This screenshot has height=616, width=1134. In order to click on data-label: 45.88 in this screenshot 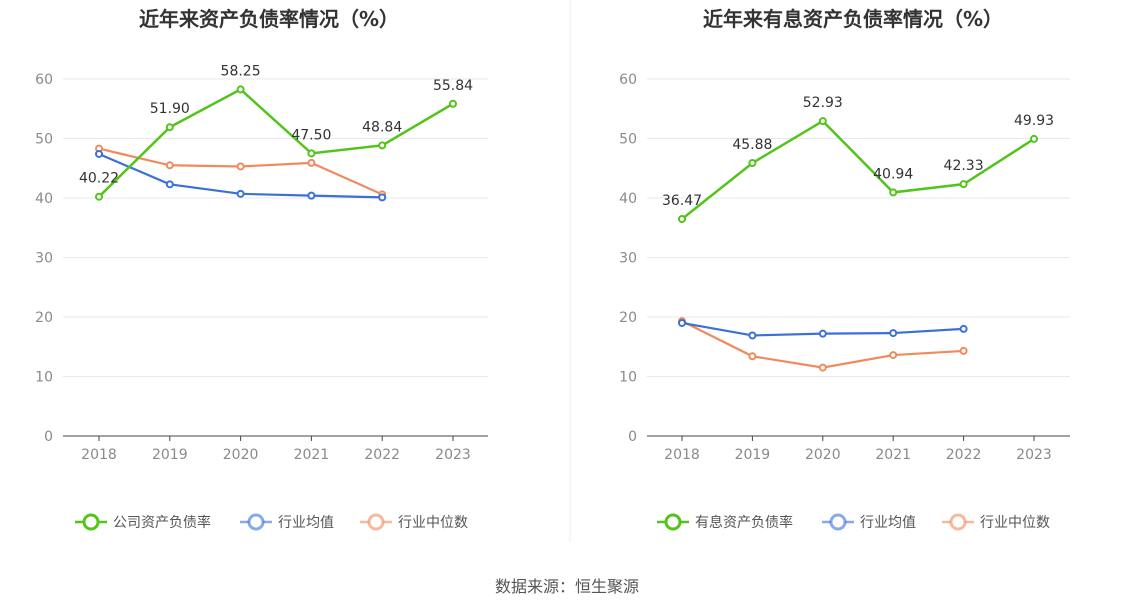, I will do `click(752, 145)`.